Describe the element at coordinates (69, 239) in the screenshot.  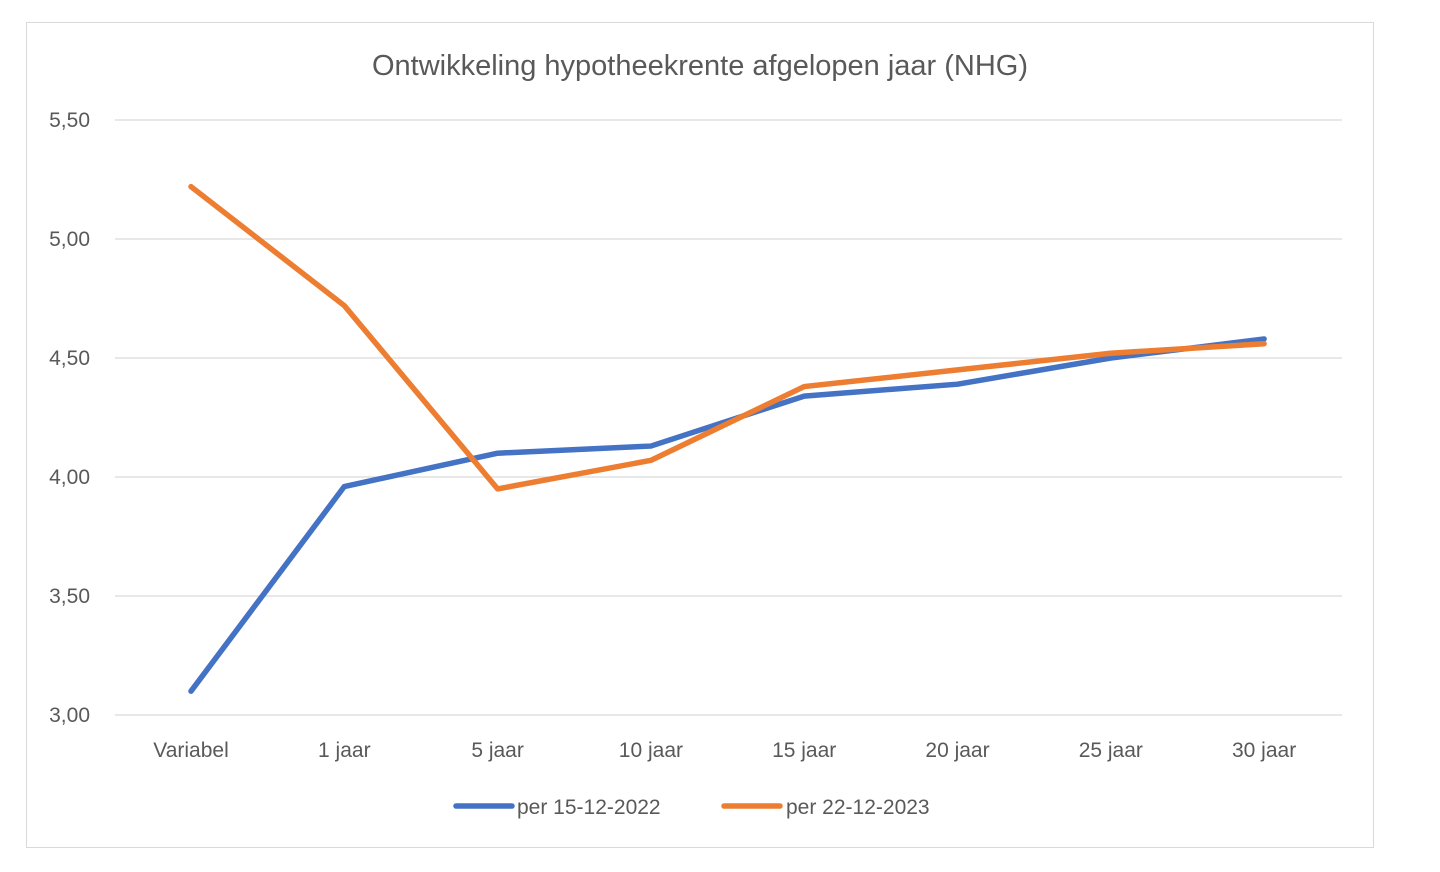
I see `y-tick-label: 5,00` at that location.